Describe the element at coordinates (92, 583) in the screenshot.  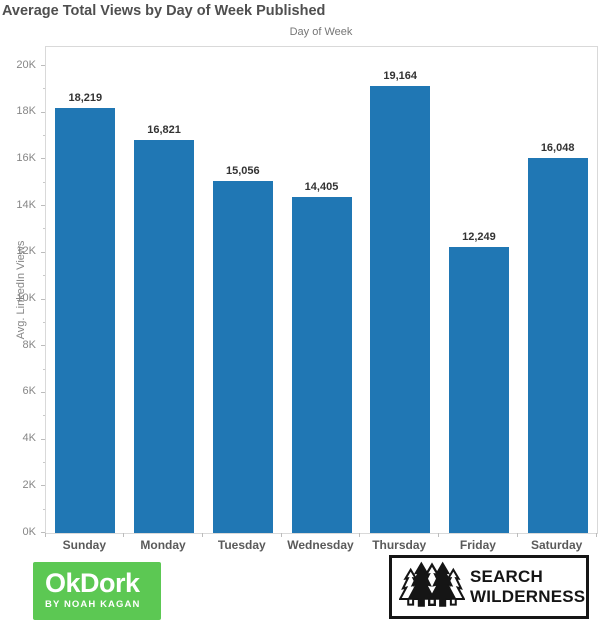
I see `okdork-logo-text: OkDork` at that location.